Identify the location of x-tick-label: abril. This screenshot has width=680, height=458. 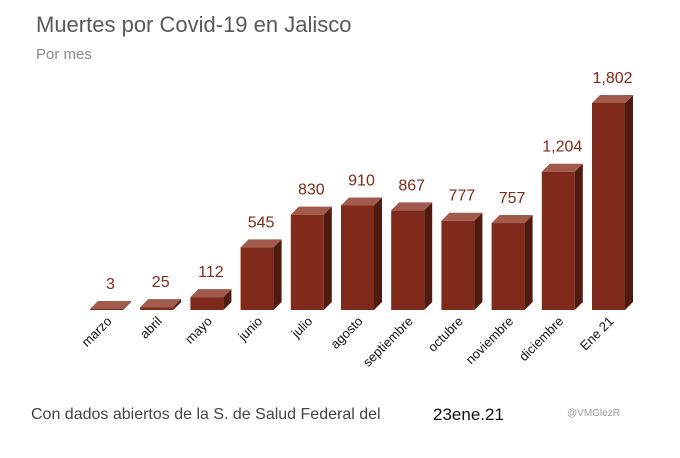
(151, 327).